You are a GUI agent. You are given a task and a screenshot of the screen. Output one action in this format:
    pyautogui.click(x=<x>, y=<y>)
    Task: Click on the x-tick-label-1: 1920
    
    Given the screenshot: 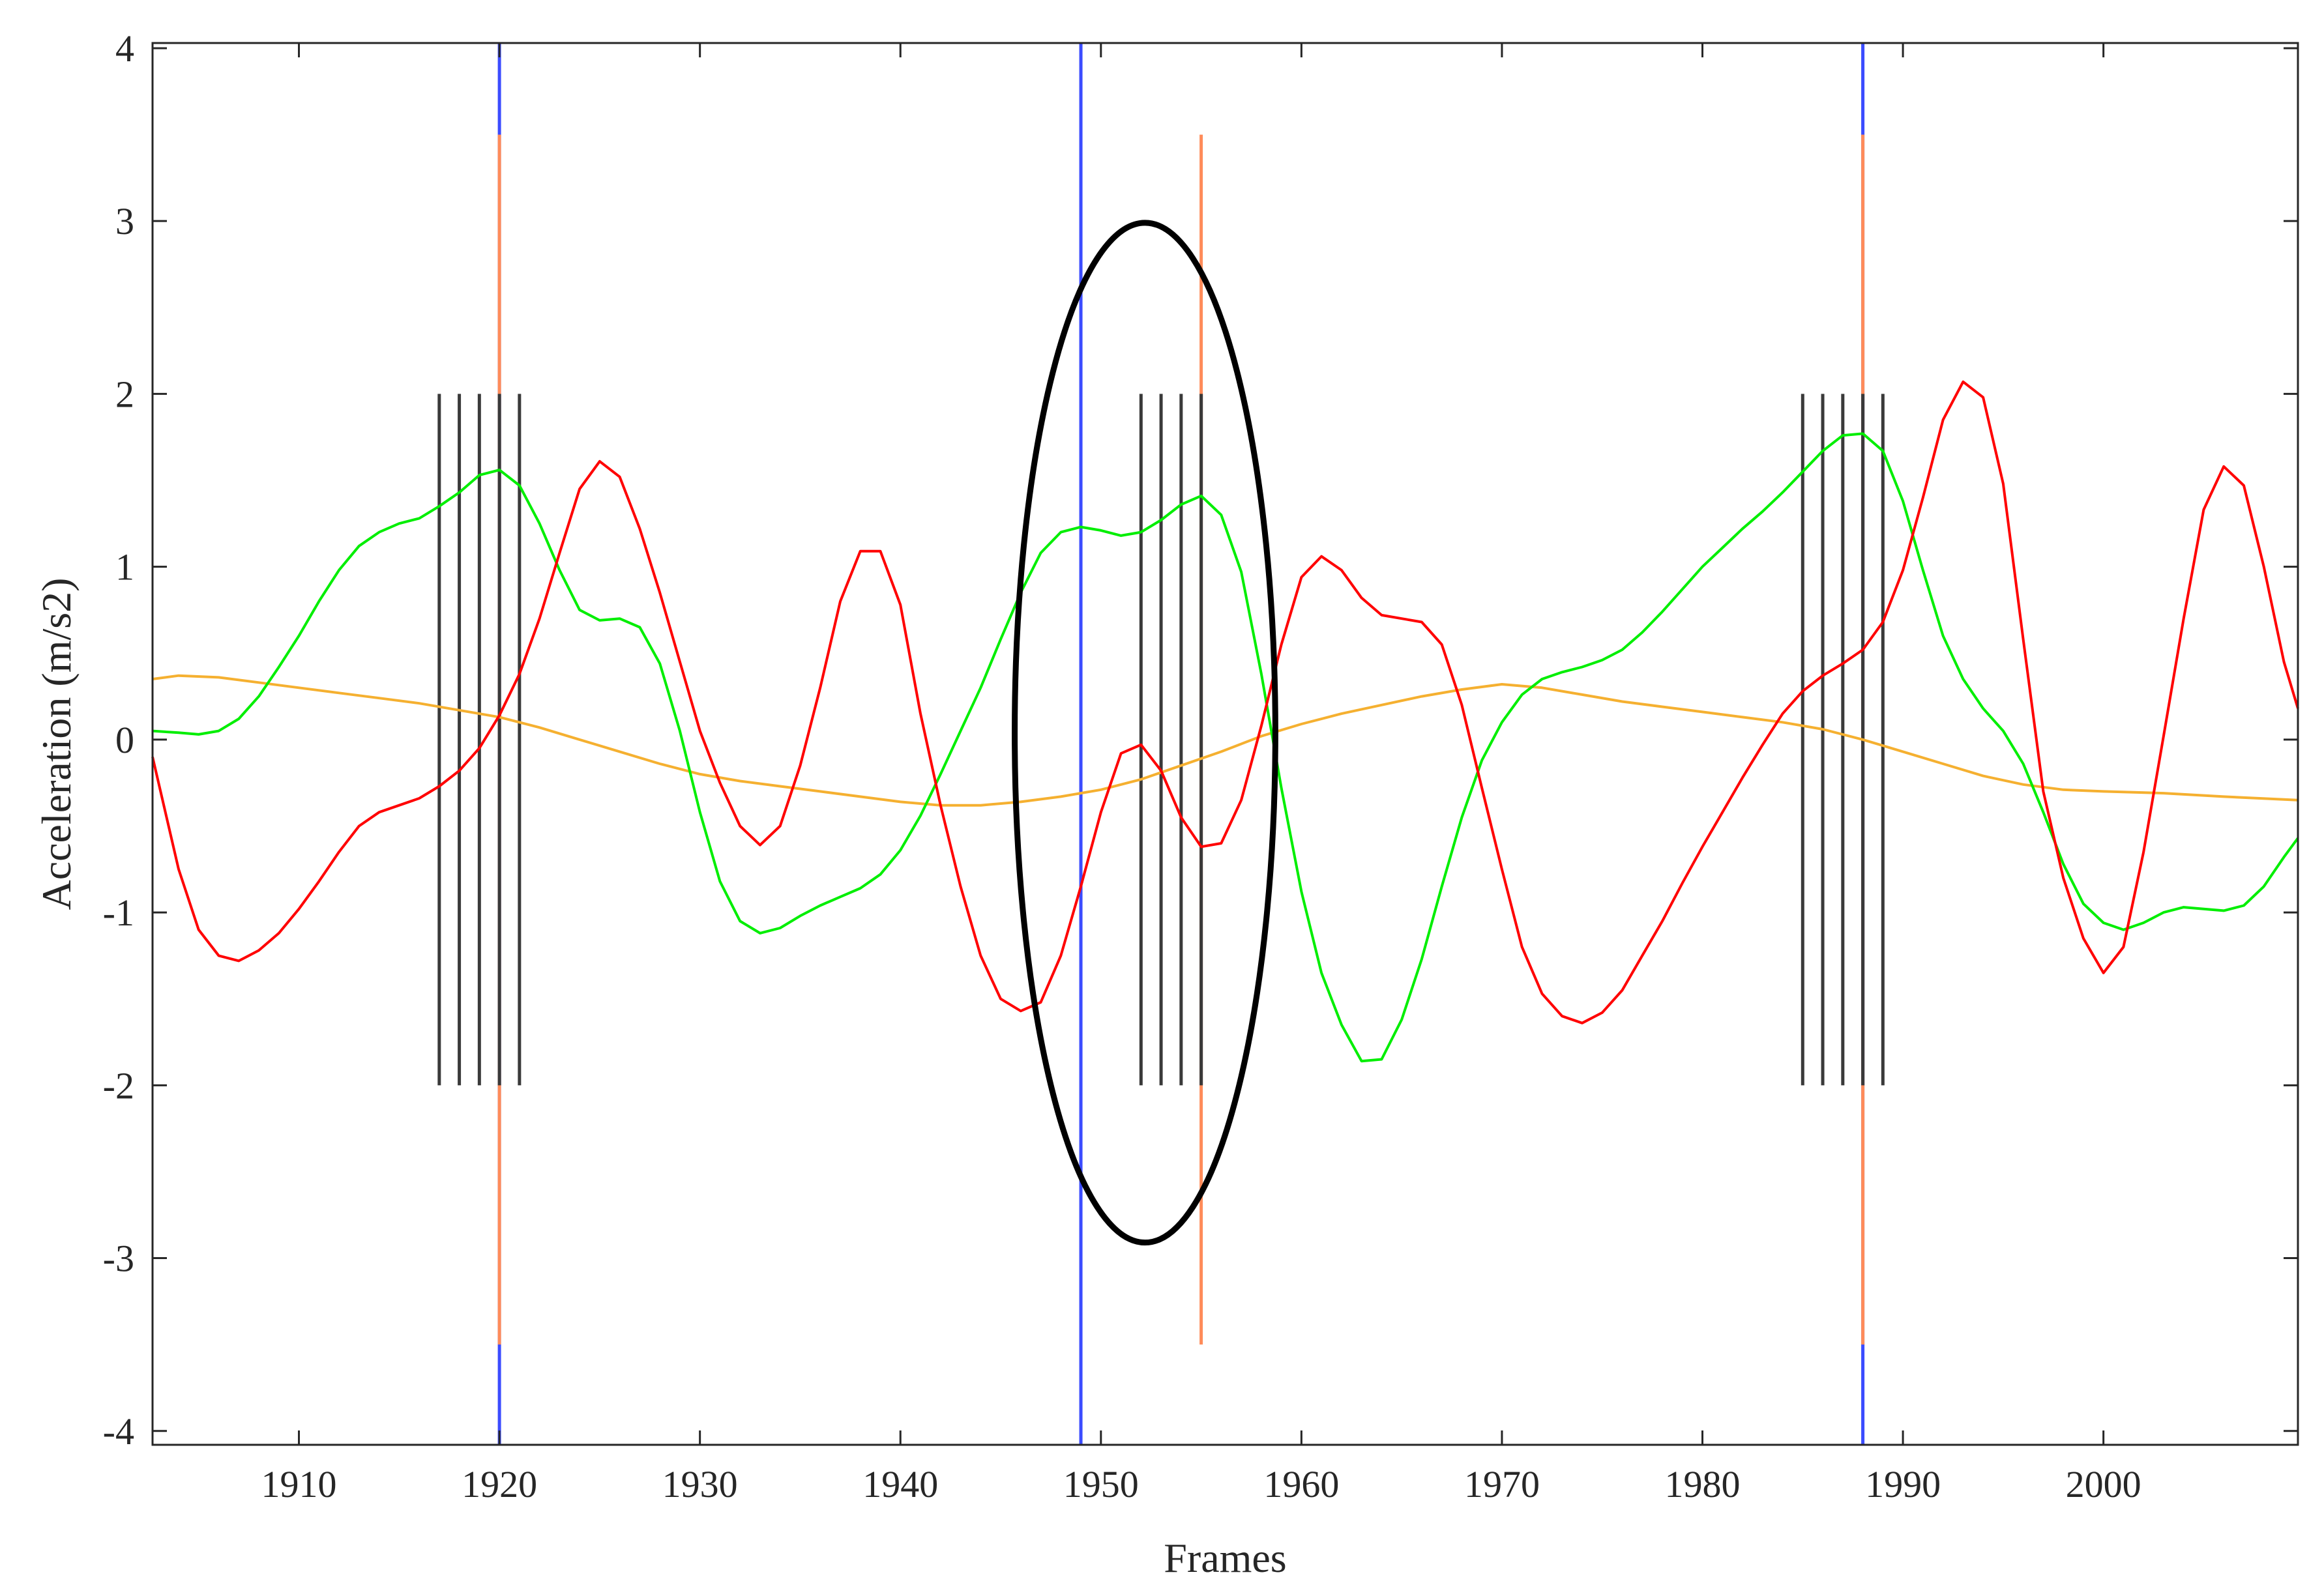 What is the action you would take?
    pyautogui.click(x=499, y=1484)
    